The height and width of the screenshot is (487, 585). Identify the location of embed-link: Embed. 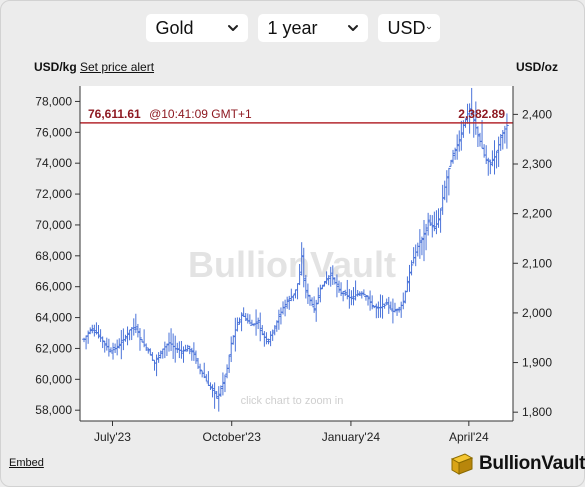
(26, 463).